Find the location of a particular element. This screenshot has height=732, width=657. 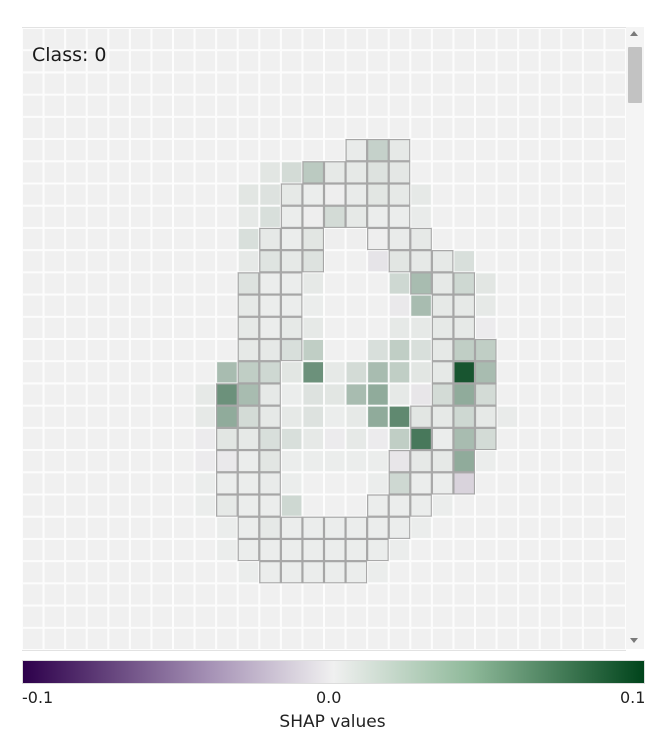

heatmap-cell-r25-c7 is located at coordinates (184, 594).